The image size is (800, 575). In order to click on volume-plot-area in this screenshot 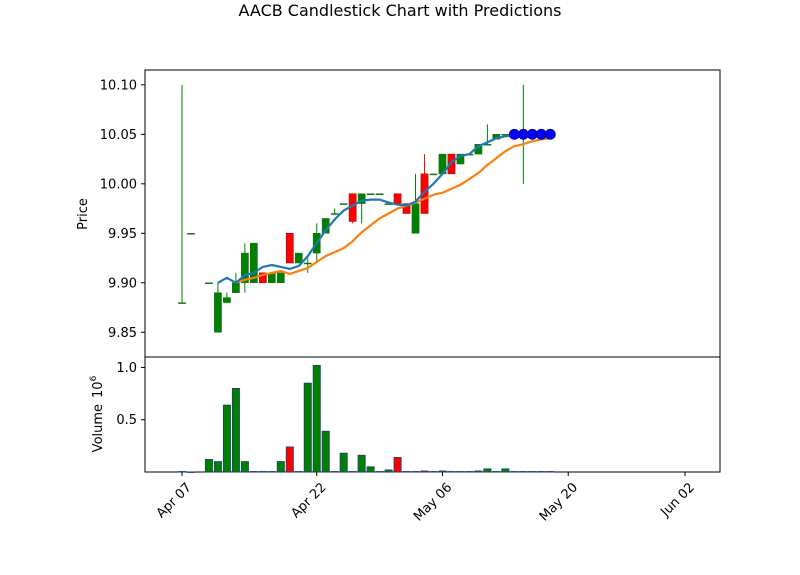, I will do `click(432, 414)`.